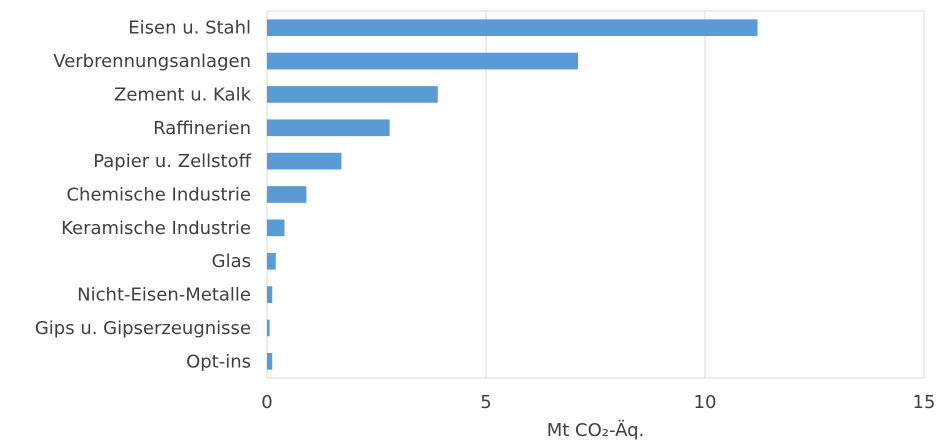 Image resolution: width=937 pixels, height=441 pixels. I want to click on category-label: Keramische Industrie, so click(156, 228).